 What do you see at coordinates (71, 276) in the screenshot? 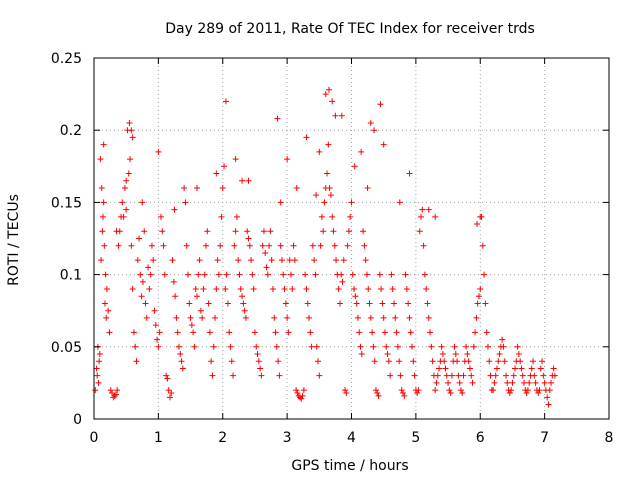
I see `y-tick-label: 0.1` at bounding box center [71, 276].